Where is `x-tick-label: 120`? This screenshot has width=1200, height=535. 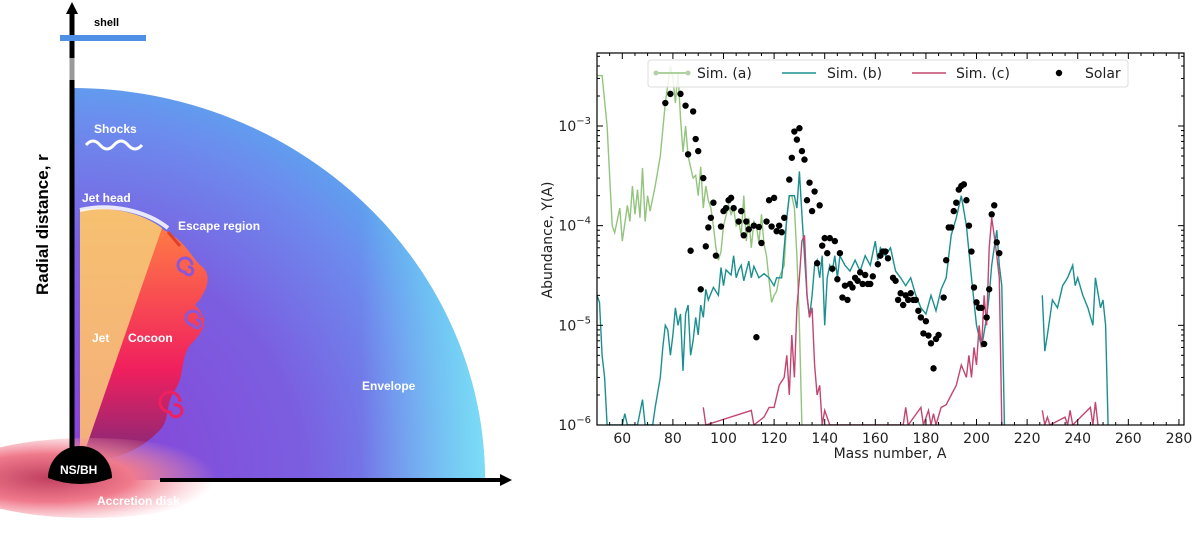
x-tick-label: 120 is located at coordinates (774, 439).